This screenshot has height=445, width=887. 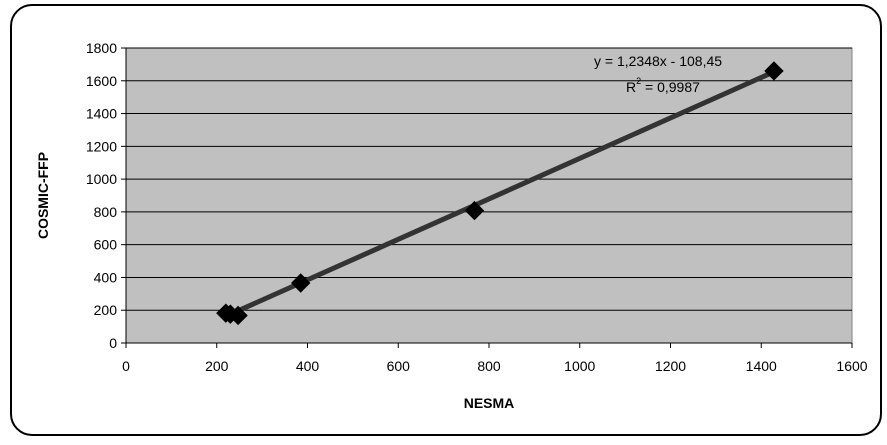 What do you see at coordinates (126, 366) in the screenshot?
I see `x-tick-label: 0` at bounding box center [126, 366].